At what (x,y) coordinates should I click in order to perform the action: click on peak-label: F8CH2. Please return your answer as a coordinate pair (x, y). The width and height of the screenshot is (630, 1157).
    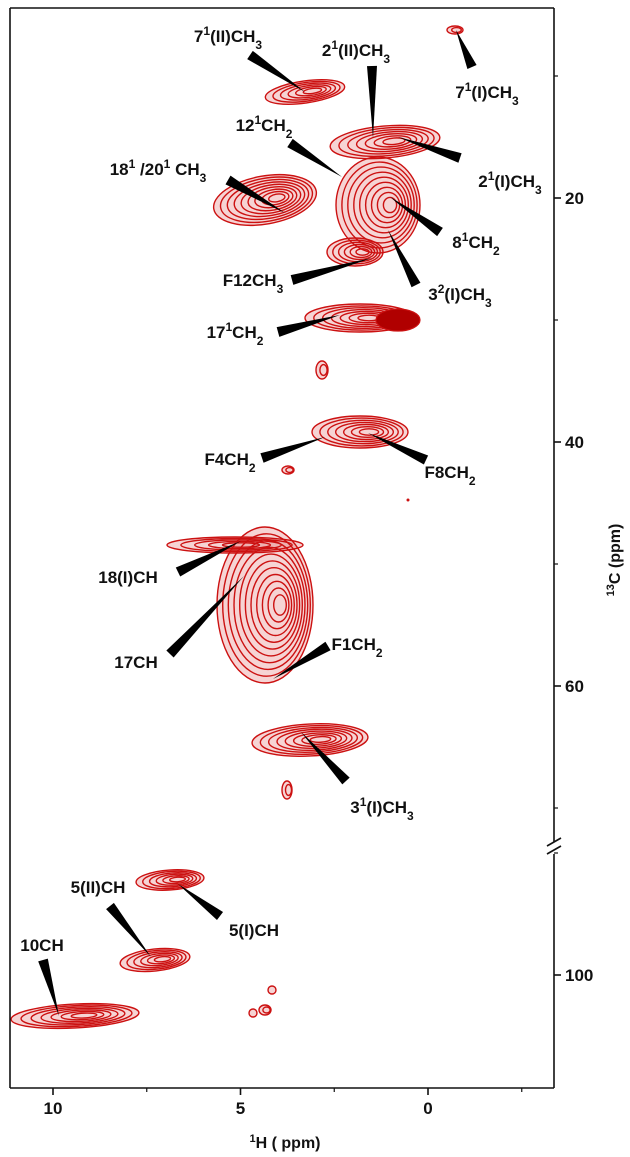
    Looking at the image, I should click on (449, 475).